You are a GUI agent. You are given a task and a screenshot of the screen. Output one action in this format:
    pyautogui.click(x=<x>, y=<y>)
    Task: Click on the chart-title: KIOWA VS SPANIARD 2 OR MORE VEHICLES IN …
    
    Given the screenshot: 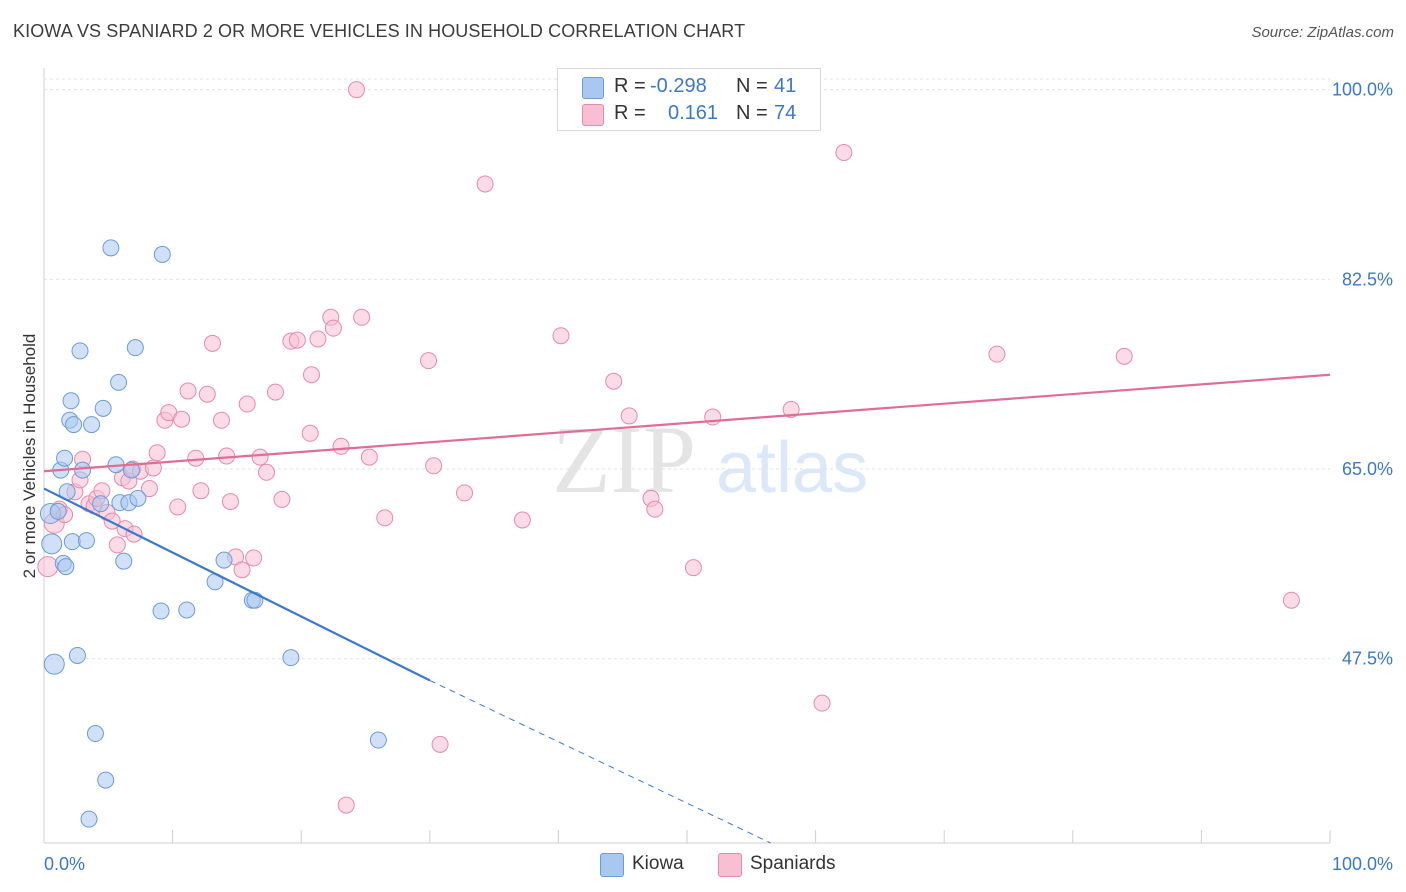 What is the action you would take?
    pyautogui.click(x=379, y=31)
    